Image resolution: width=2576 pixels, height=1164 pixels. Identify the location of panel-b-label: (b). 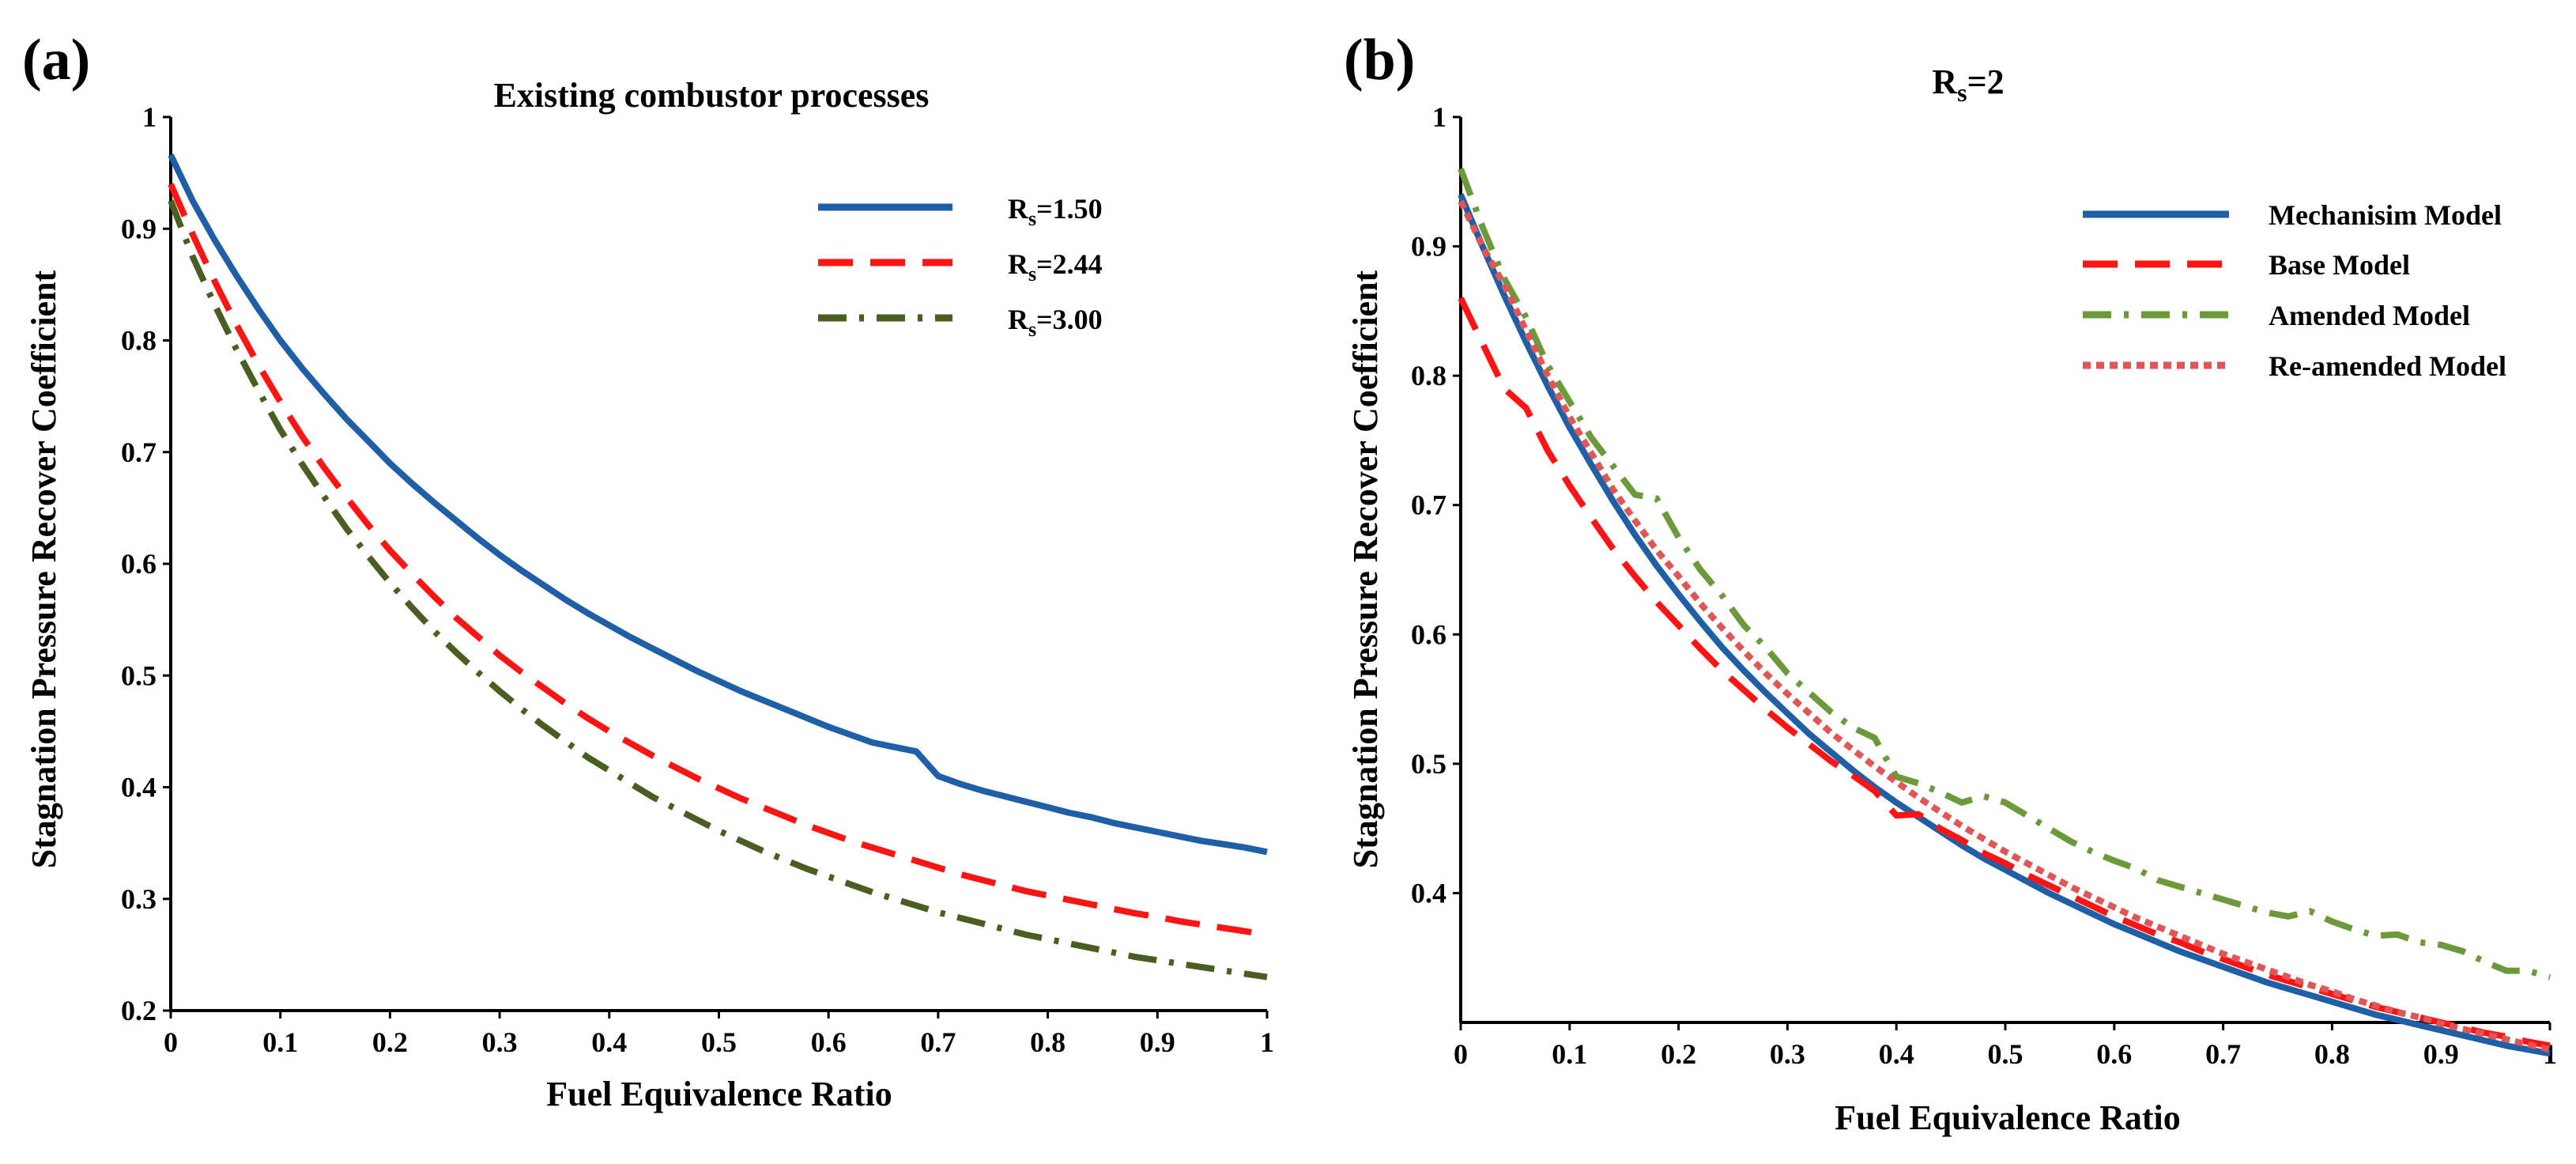
(1379, 60).